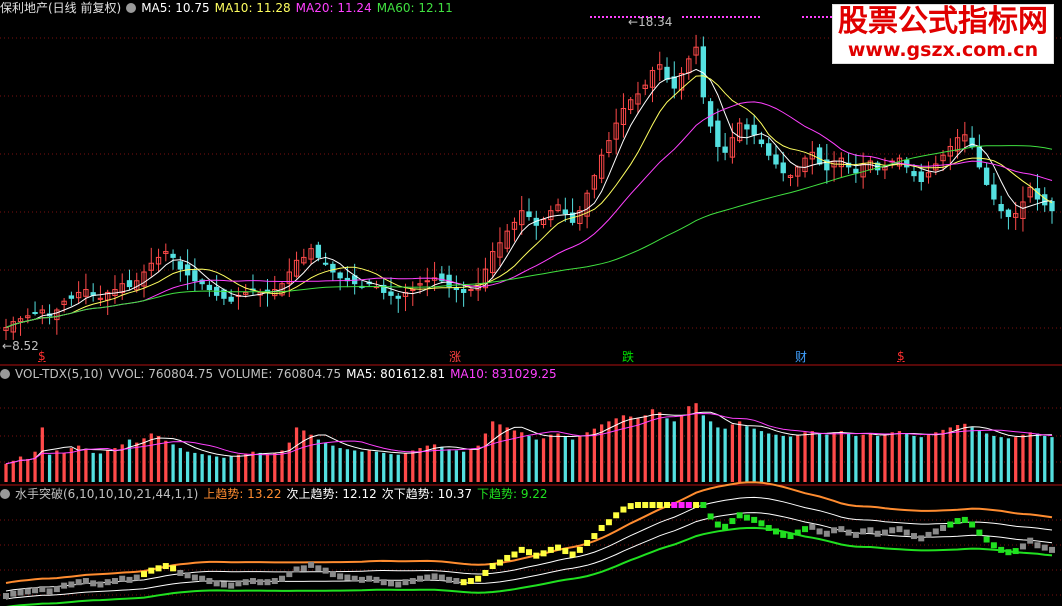 This screenshot has width=1062, height=606. What do you see at coordinates (331, 494) in the screenshot?
I see `next-up-trend-label: 次上趋势: 12.12` at bounding box center [331, 494].